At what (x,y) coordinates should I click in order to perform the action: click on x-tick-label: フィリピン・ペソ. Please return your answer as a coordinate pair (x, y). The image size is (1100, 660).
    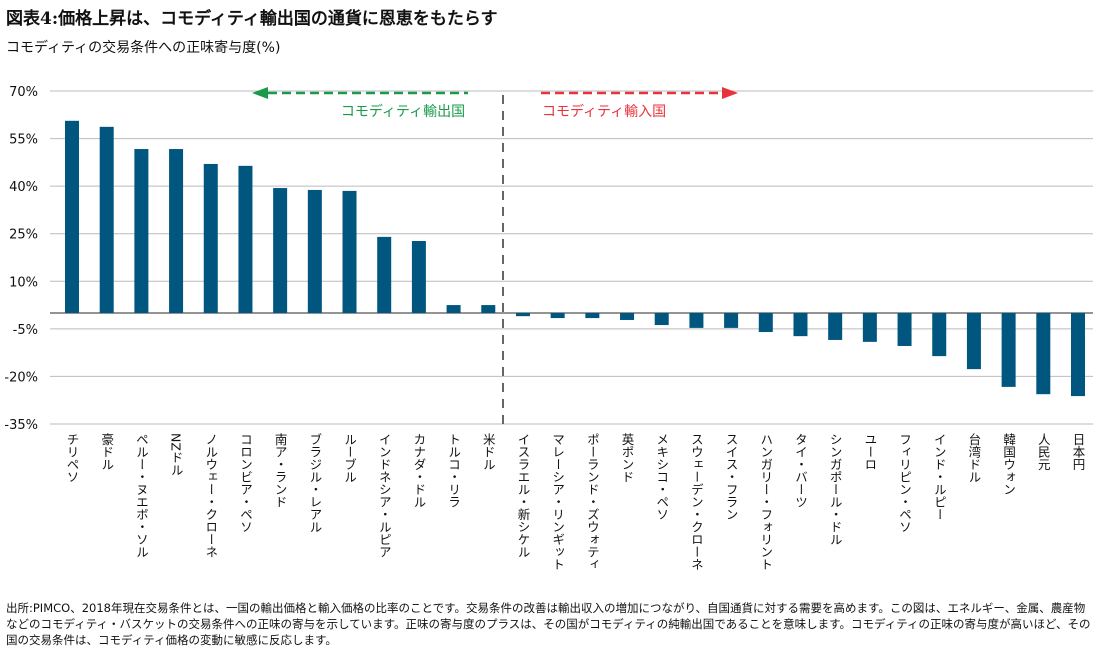
    Looking at the image, I should click on (905, 483).